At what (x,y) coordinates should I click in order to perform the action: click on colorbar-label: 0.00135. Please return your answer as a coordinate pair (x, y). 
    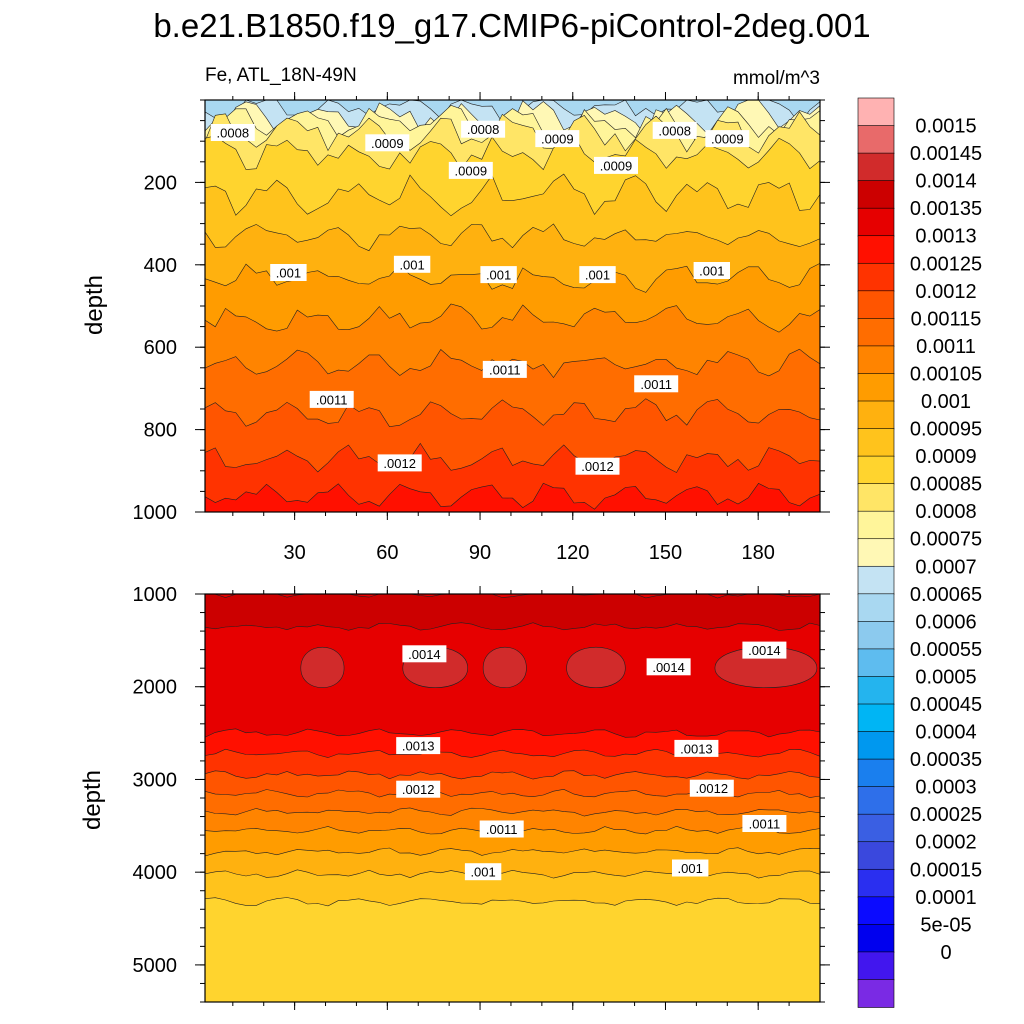
    Looking at the image, I should click on (946, 209).